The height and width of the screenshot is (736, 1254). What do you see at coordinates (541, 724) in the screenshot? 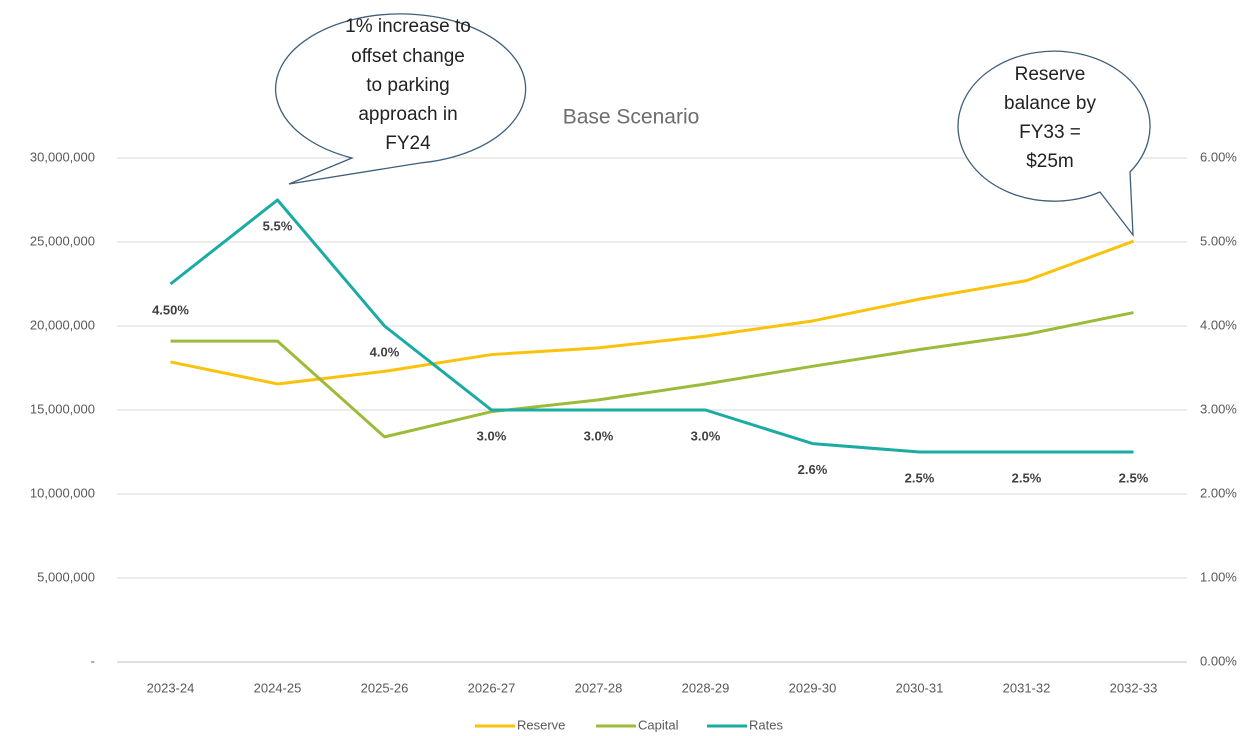
I see `legend-label: Reserve` at bounding box center [541, 724].